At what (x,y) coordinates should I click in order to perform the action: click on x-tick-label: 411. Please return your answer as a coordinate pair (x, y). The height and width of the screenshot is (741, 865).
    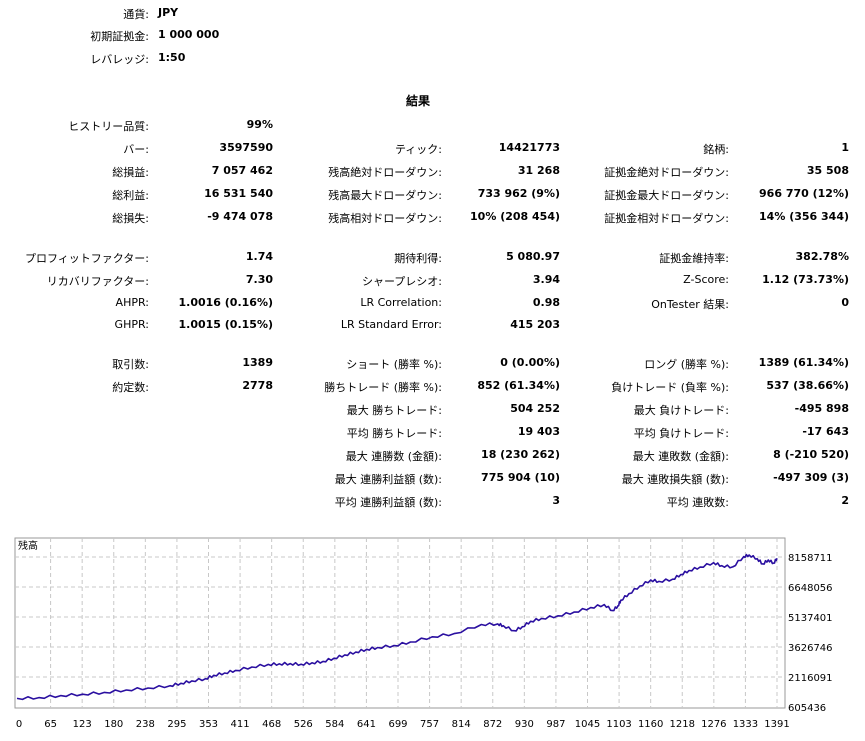
    Looking at the image, I should click on (240, 724).